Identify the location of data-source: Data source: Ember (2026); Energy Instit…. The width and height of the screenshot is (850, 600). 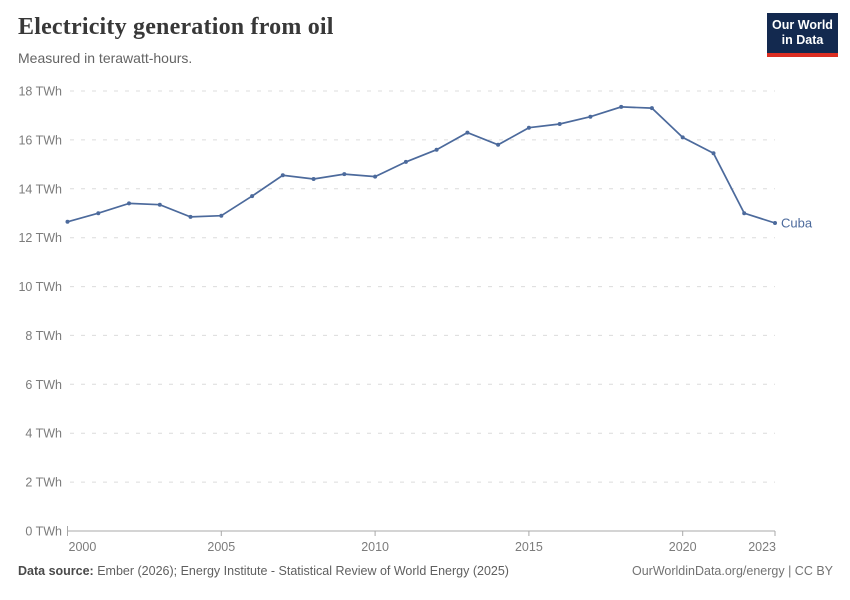
(263, 571).